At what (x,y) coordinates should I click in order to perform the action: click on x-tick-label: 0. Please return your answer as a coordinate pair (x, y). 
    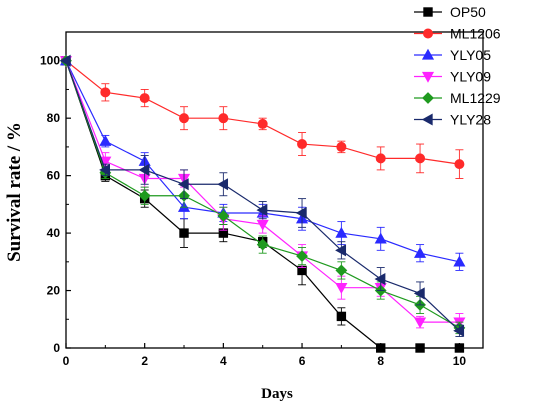
    Looking at the image, I should click on (66, 361).